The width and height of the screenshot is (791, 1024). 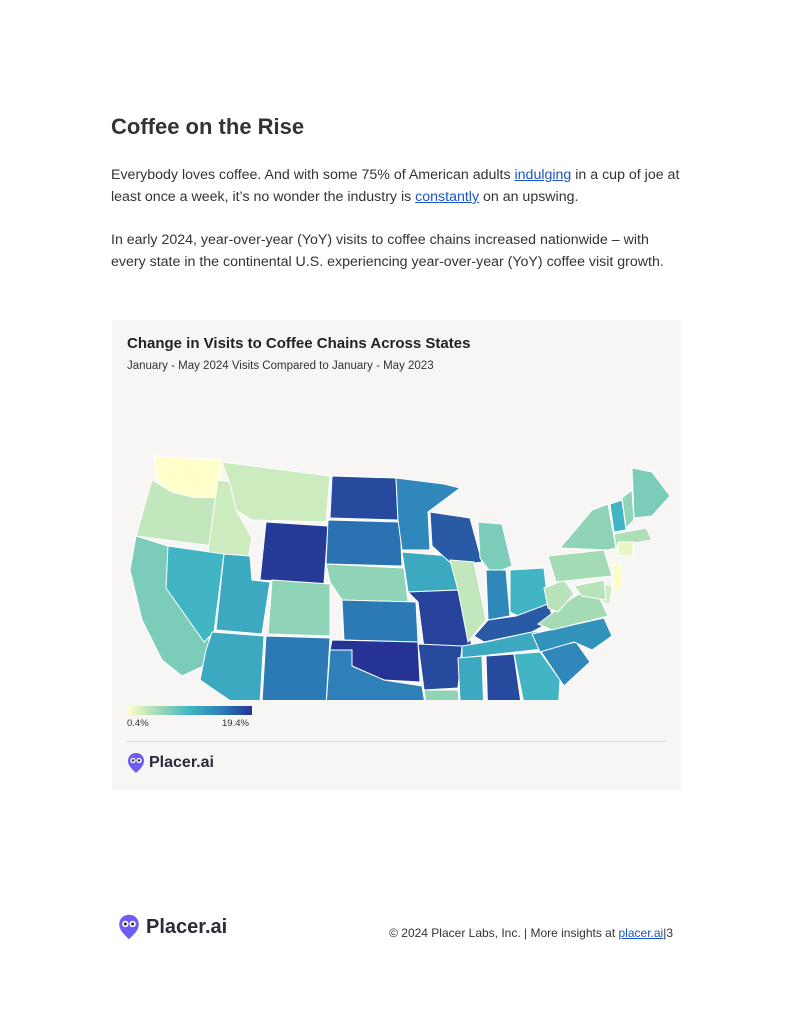 I want to click on footer-logo: Placer.ai, so click(x=172, y=927).